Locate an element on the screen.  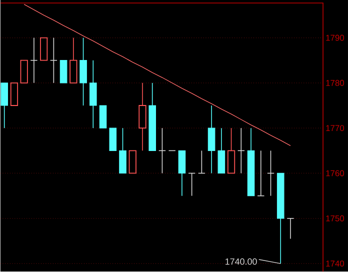
y-tick-label: 1770 is located at coordinates (335, 128).